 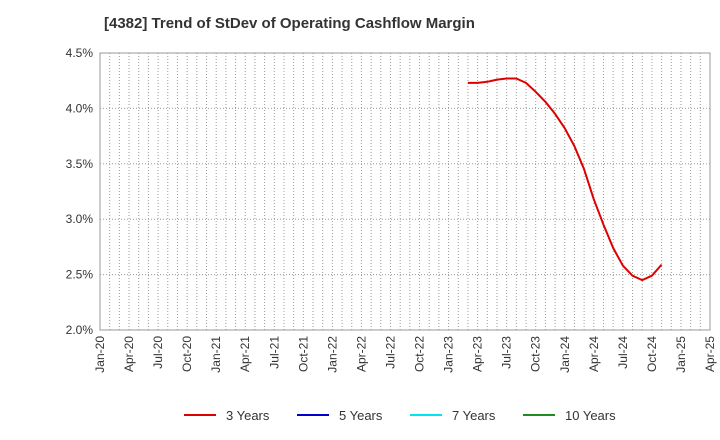 I want to click on x-tick-label: Apr-20, so click(x=129, y=354).